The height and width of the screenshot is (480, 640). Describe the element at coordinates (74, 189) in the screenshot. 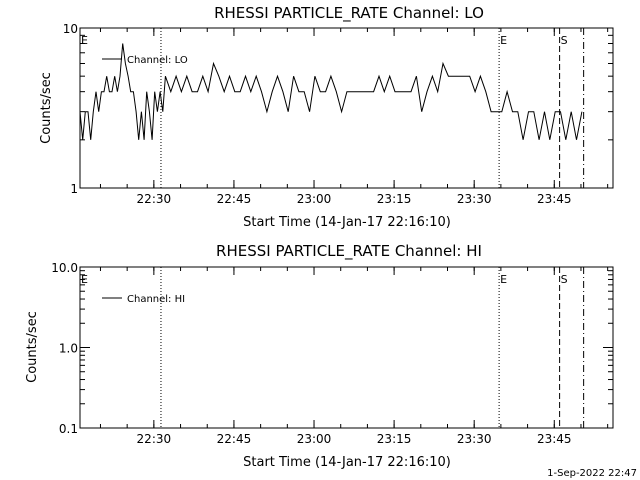

I see `y-tick-label: 1` at that location.